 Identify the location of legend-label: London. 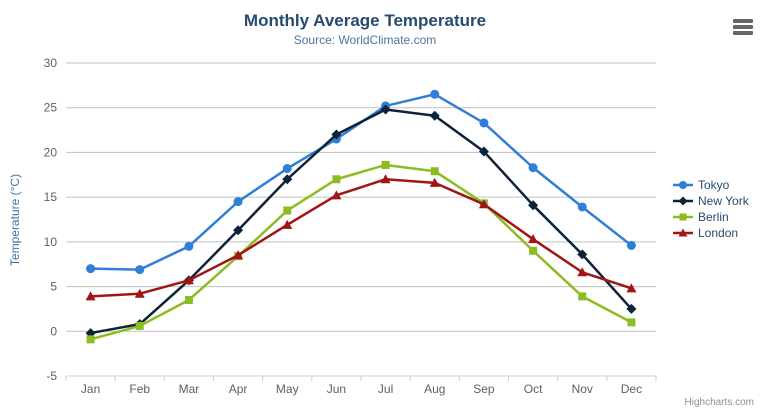
(718, 233).